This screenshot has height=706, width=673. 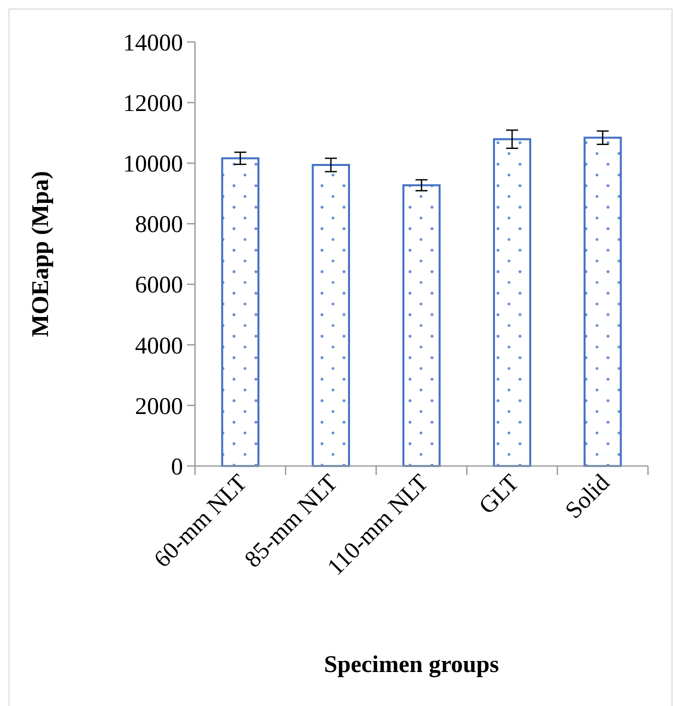 What do you see at coordinates (153, 43) in the screenshot?
I see `y-tick-label: 14000` at bounding box center [153, 43].